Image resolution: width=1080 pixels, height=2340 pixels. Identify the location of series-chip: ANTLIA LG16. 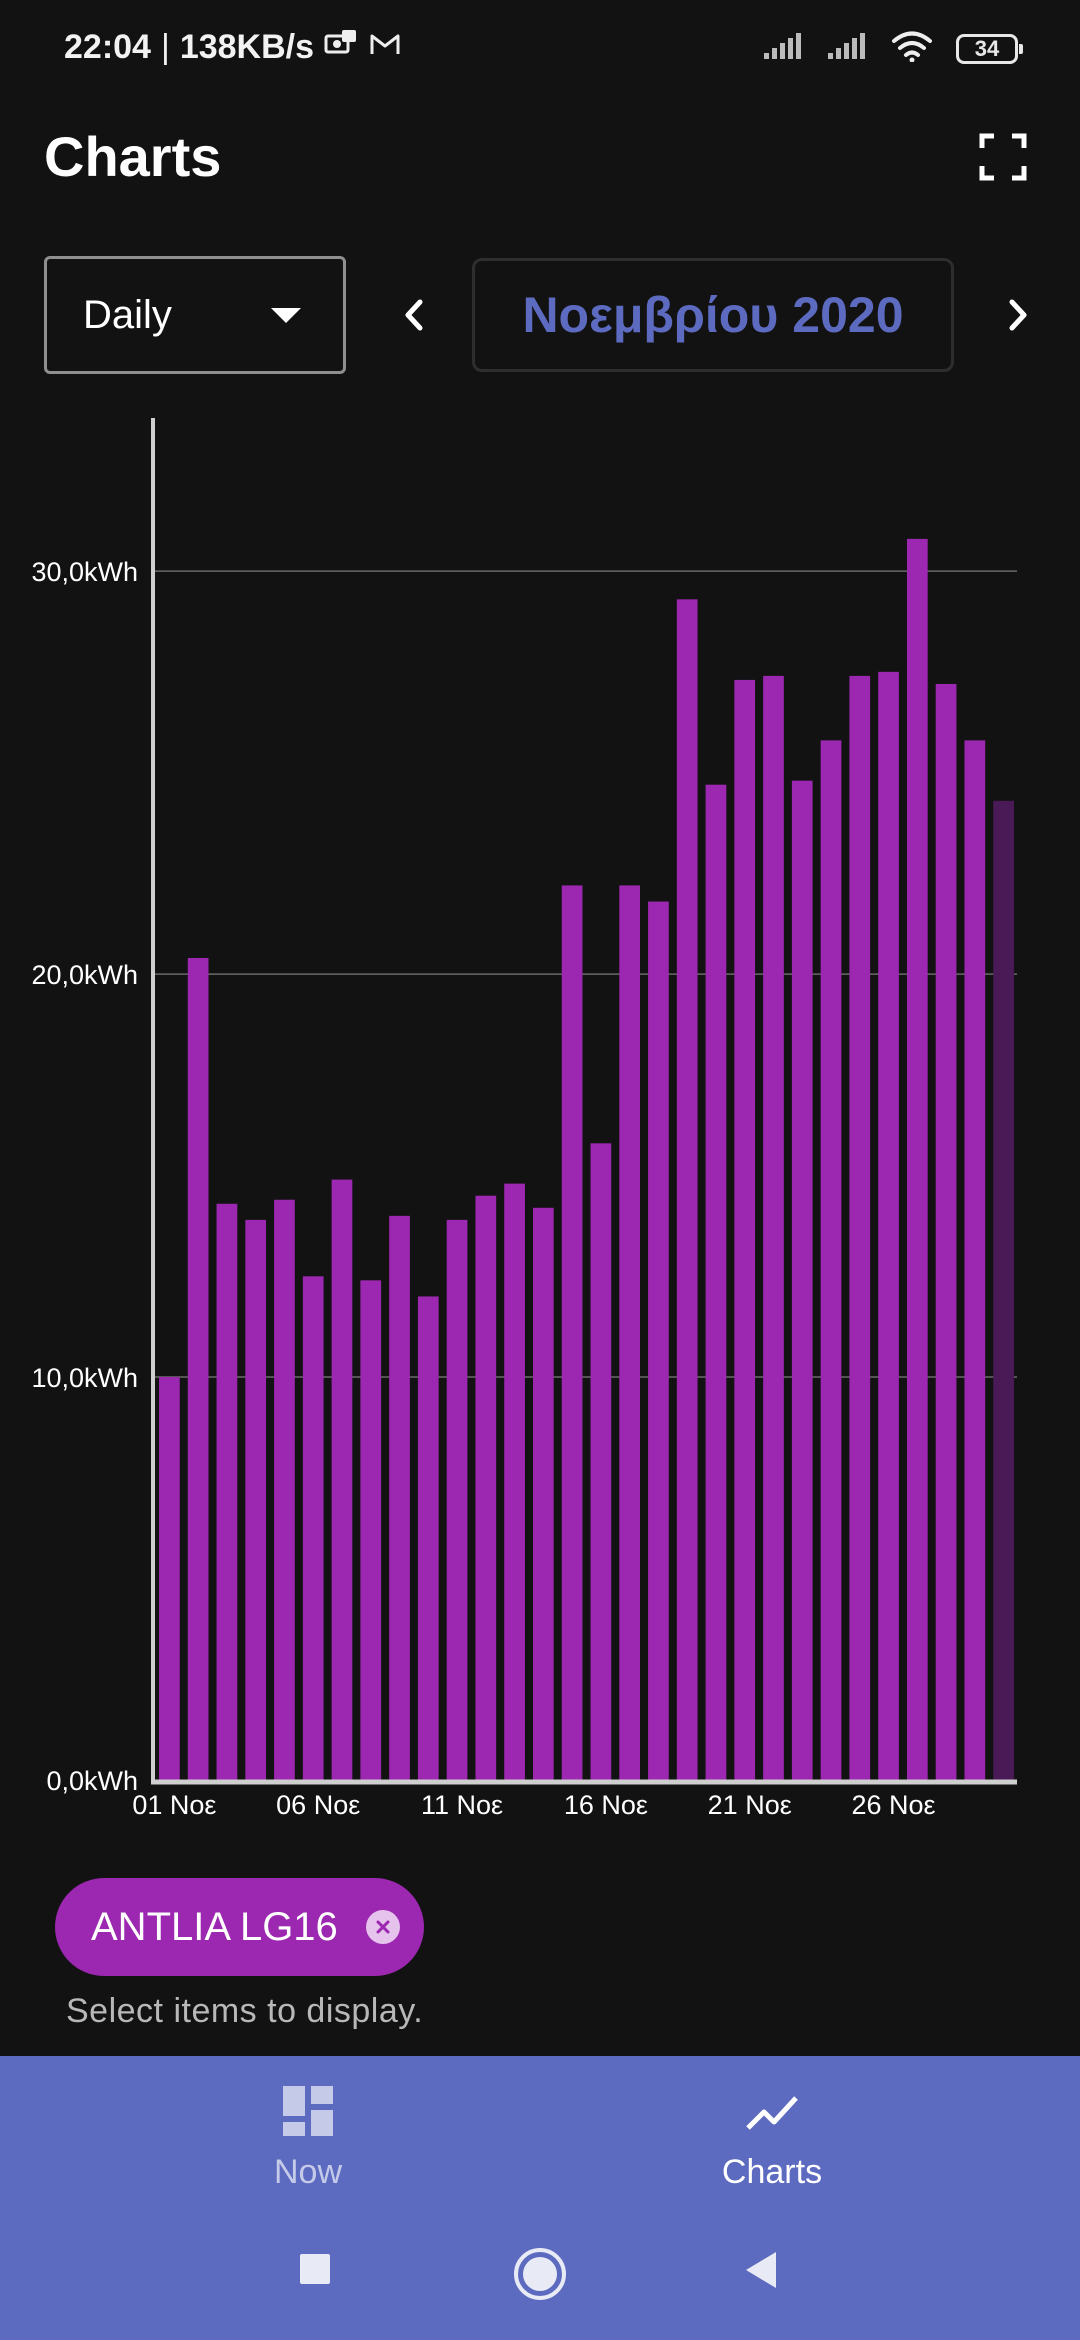
(239, 1927).